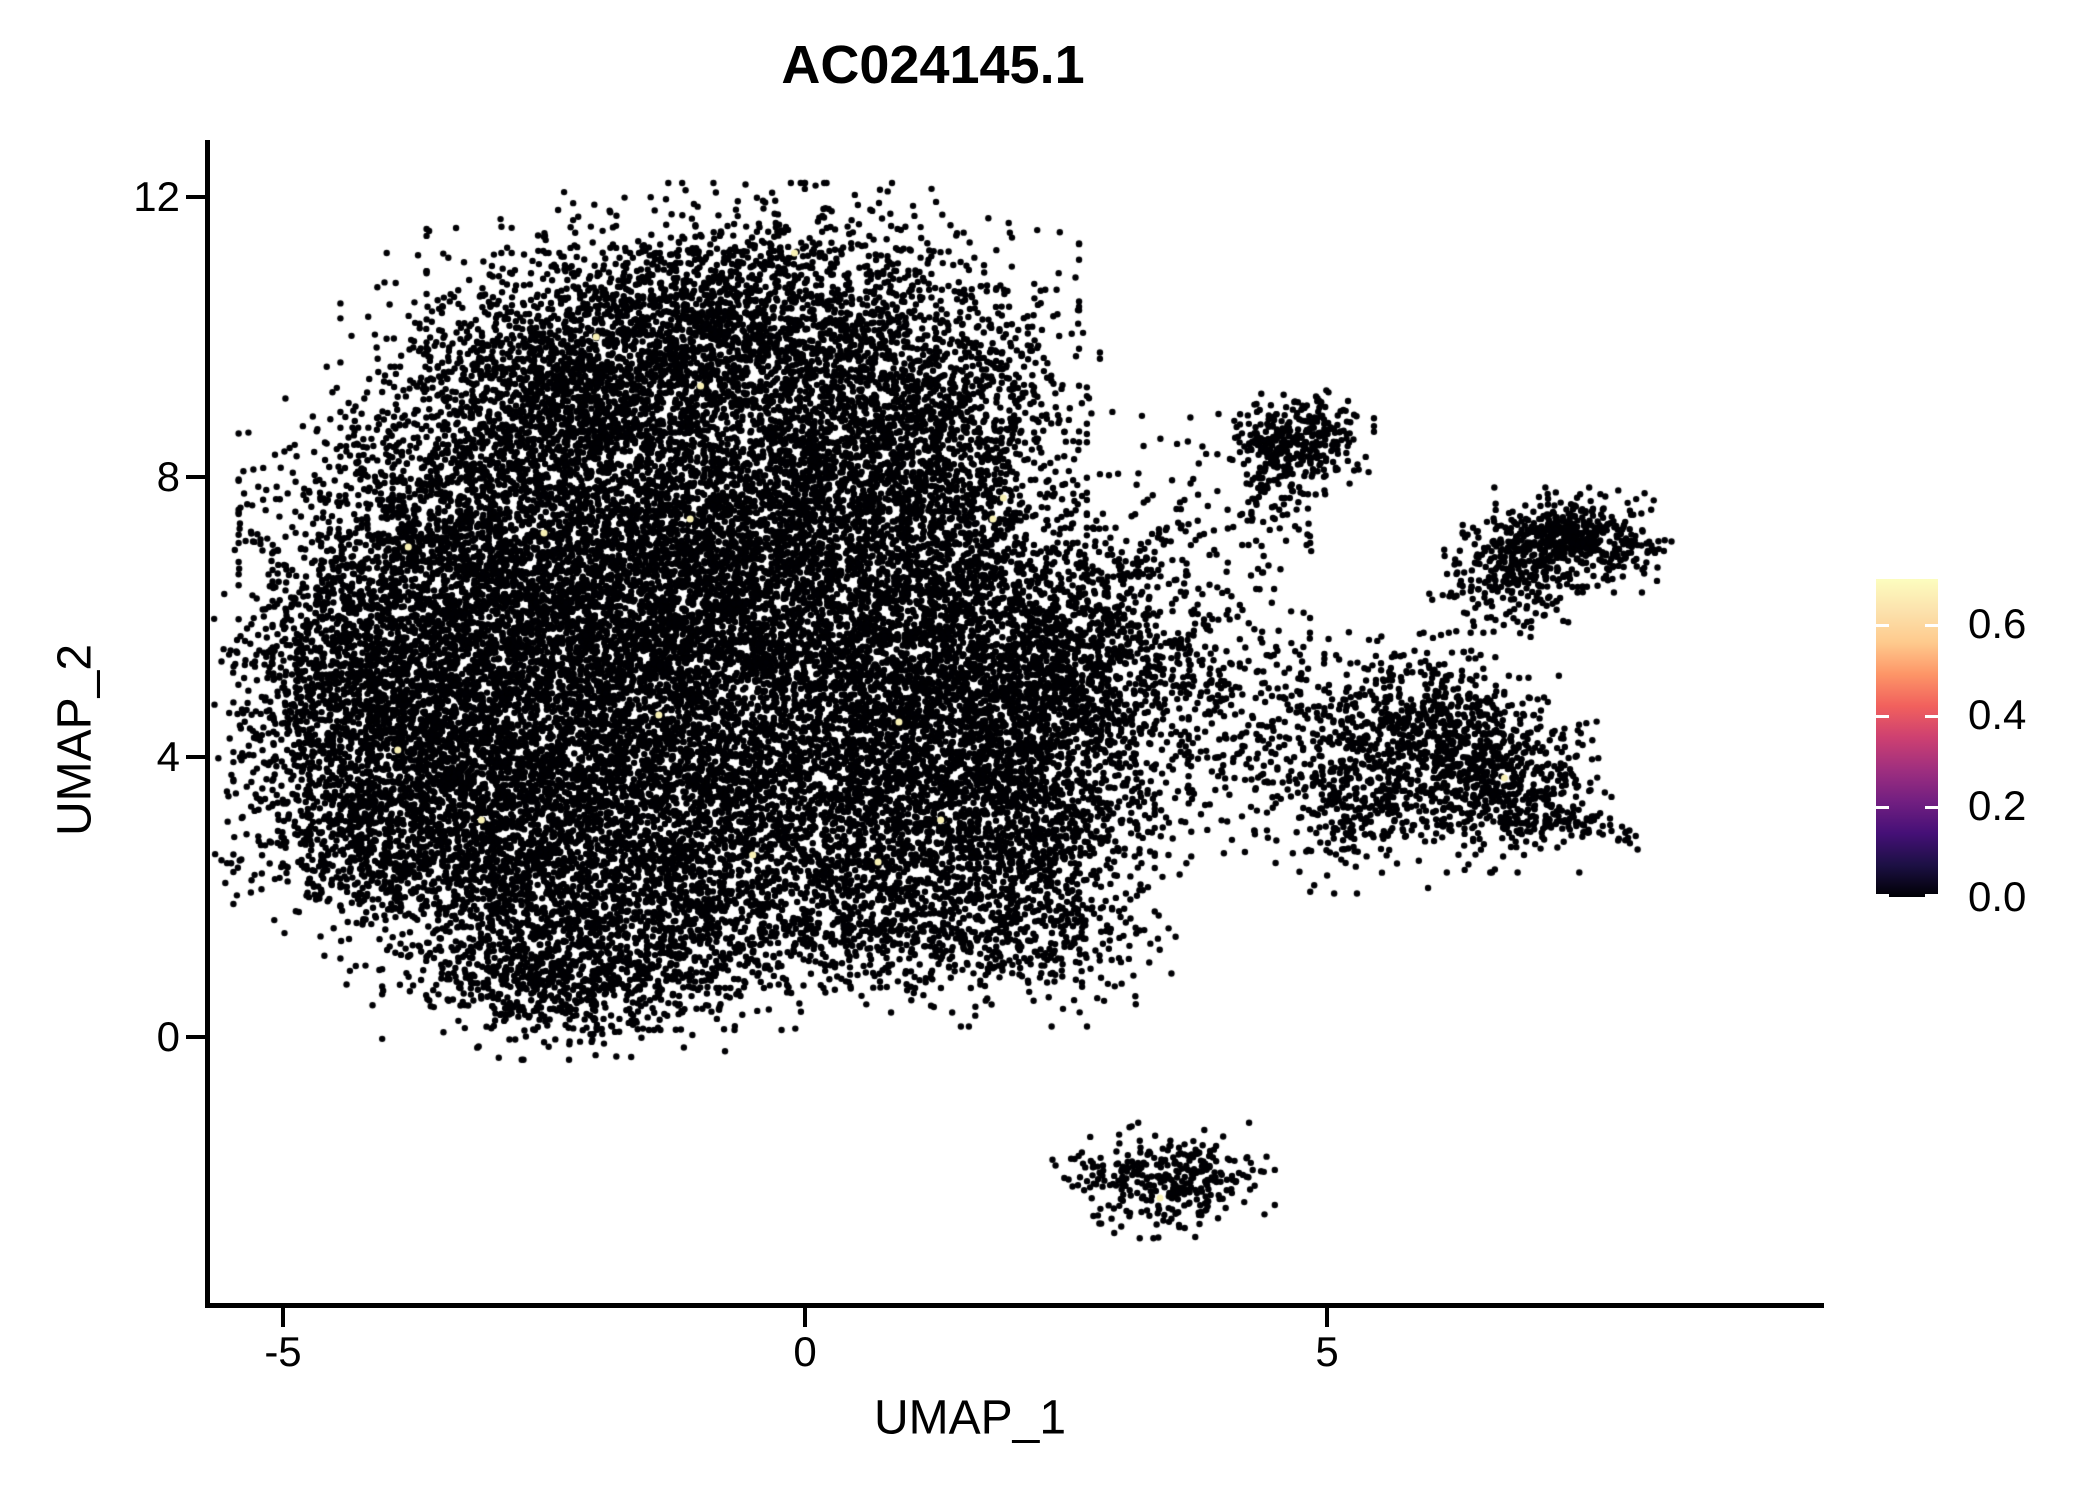 Image resolution: width=2100 pixels, height=1500 pixels. Describe the element at coordinates (1014, 1305) in the screenshot. I see `x-axis-line` at that location.